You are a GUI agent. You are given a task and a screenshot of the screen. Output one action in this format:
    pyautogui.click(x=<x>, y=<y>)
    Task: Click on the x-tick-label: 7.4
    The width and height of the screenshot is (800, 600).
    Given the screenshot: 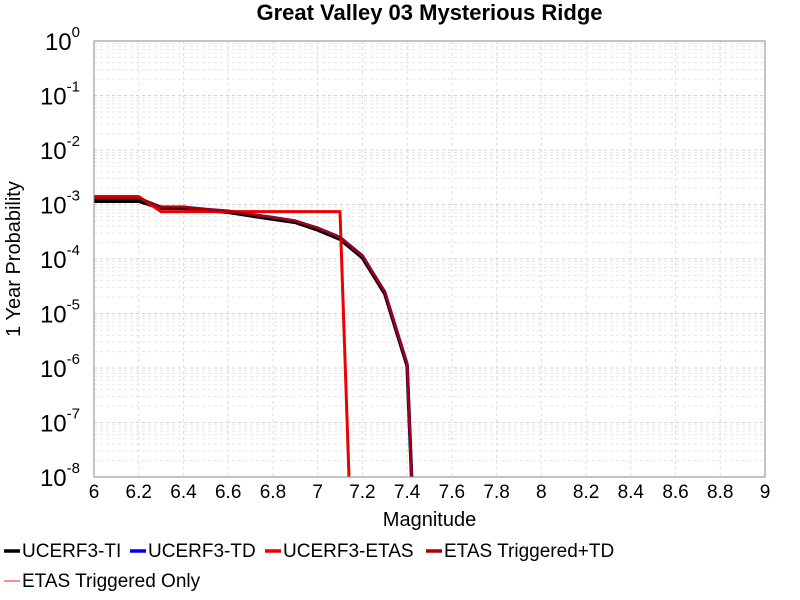 What is the action you would take?
    pyautogui.click(x=407, y=492)
    